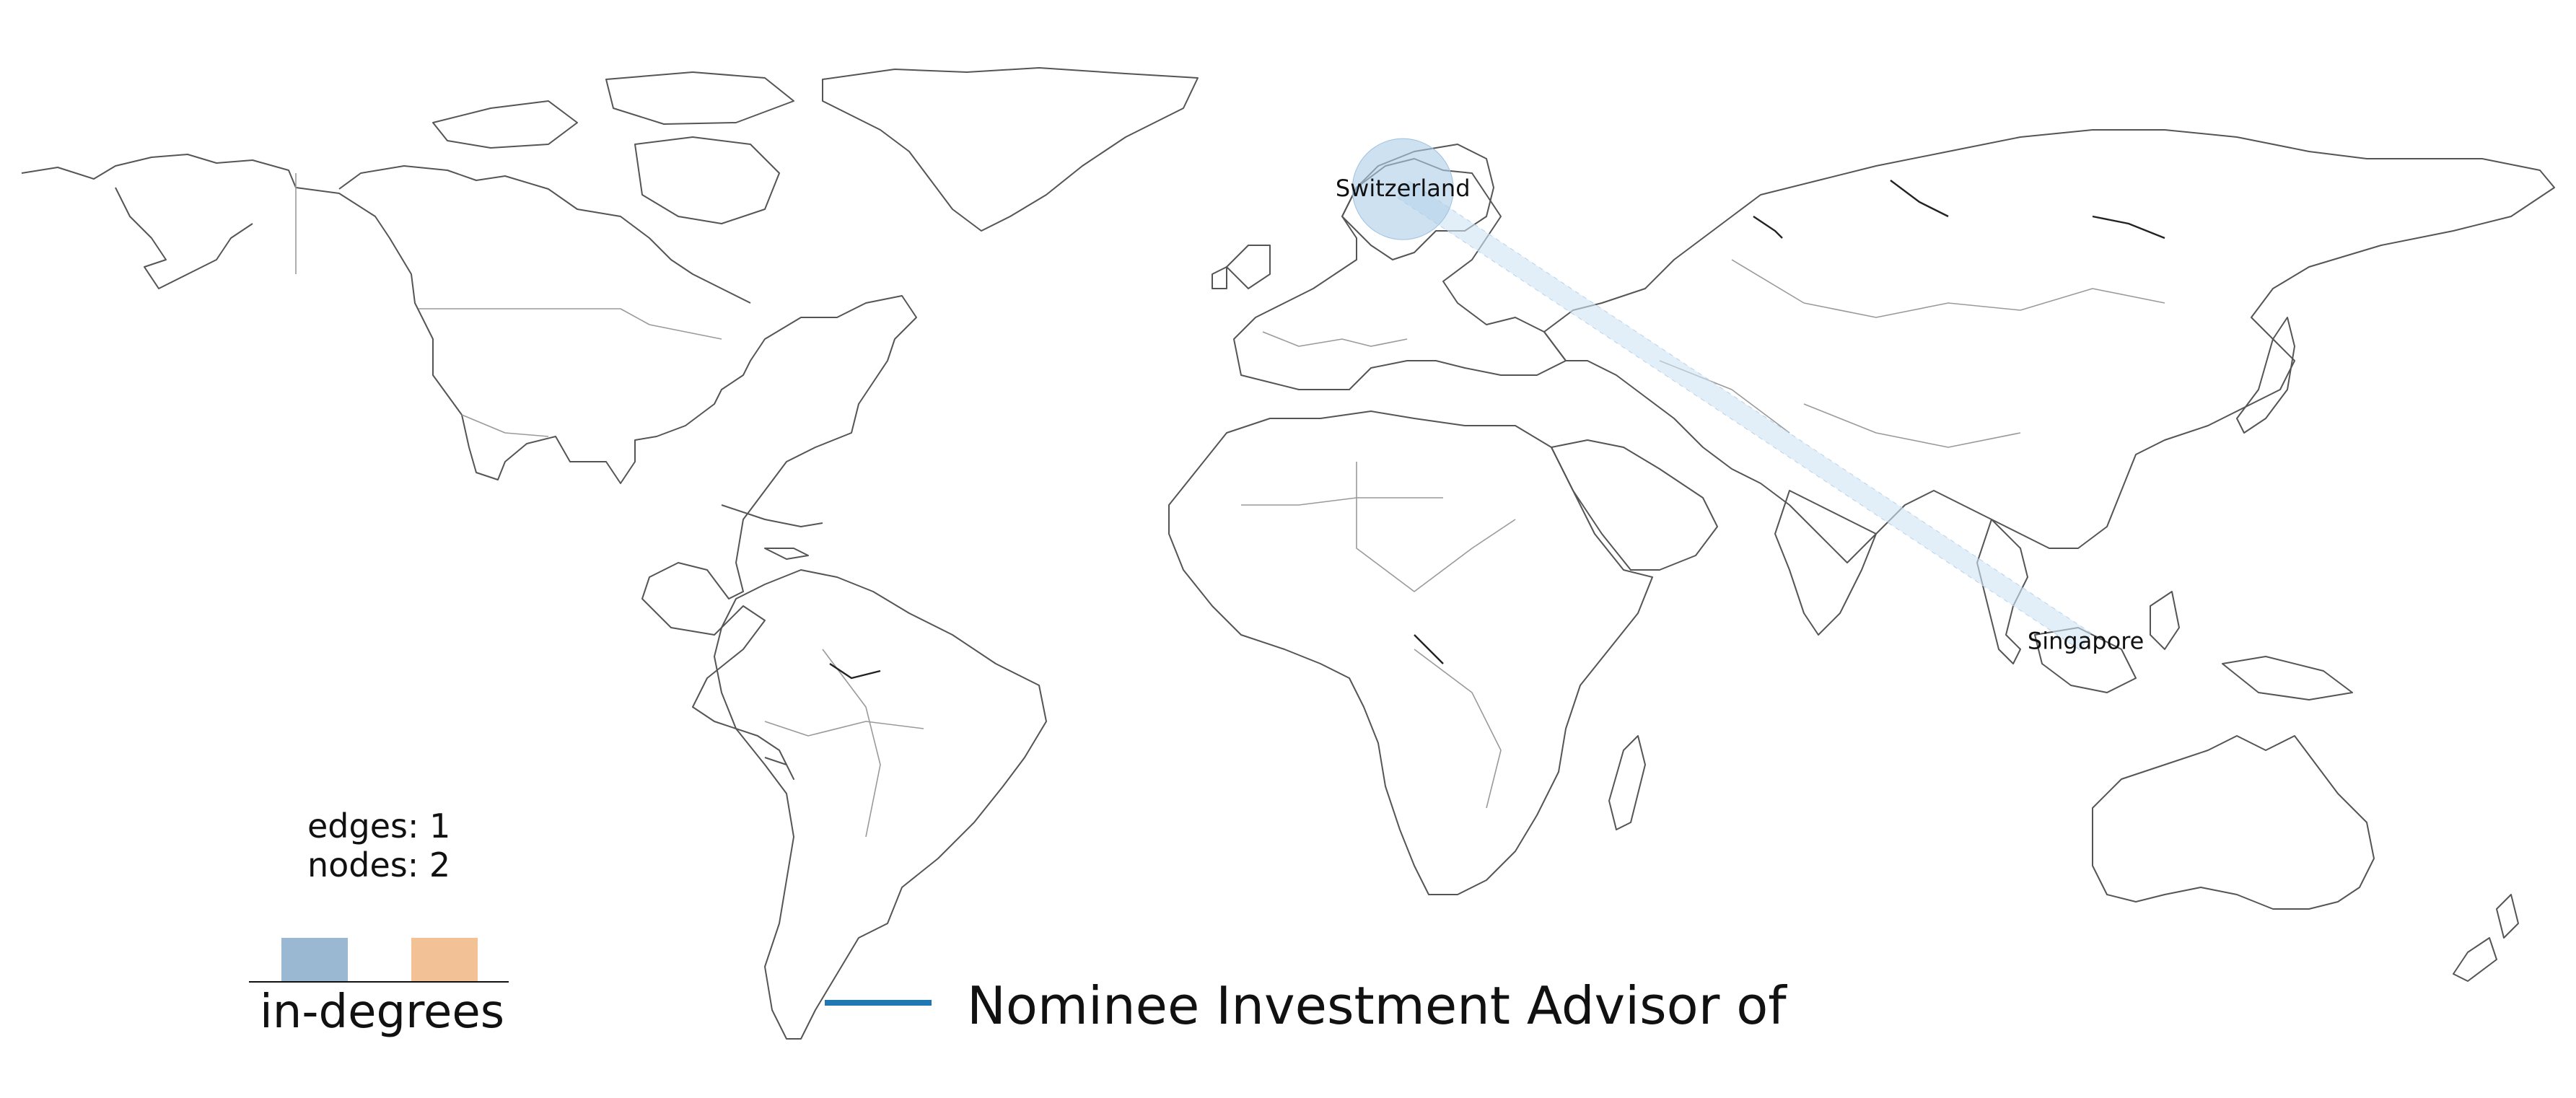 Image resolution: width=2576 pixels, height=1098 pixels. I want to click on network-nodes: Switzerland Singapore, so click(1740, 396).